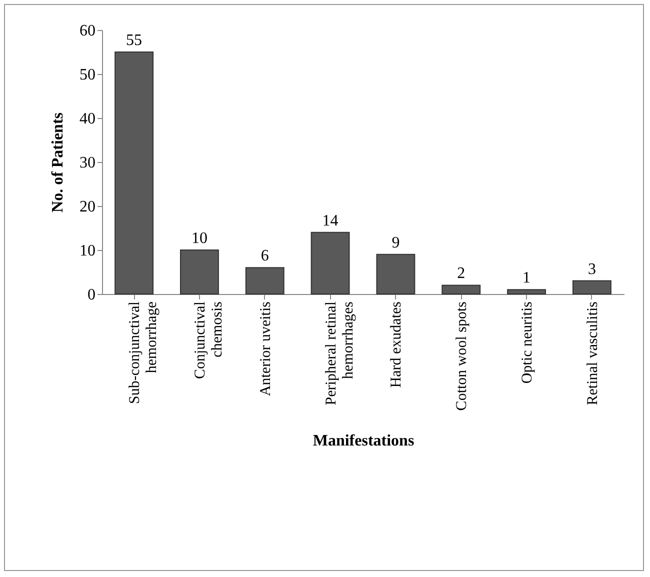  What do you see at coordinates (88, 119) in the screenshot?
I see `y-tick-label: 40` at bounding box center [88, 119].